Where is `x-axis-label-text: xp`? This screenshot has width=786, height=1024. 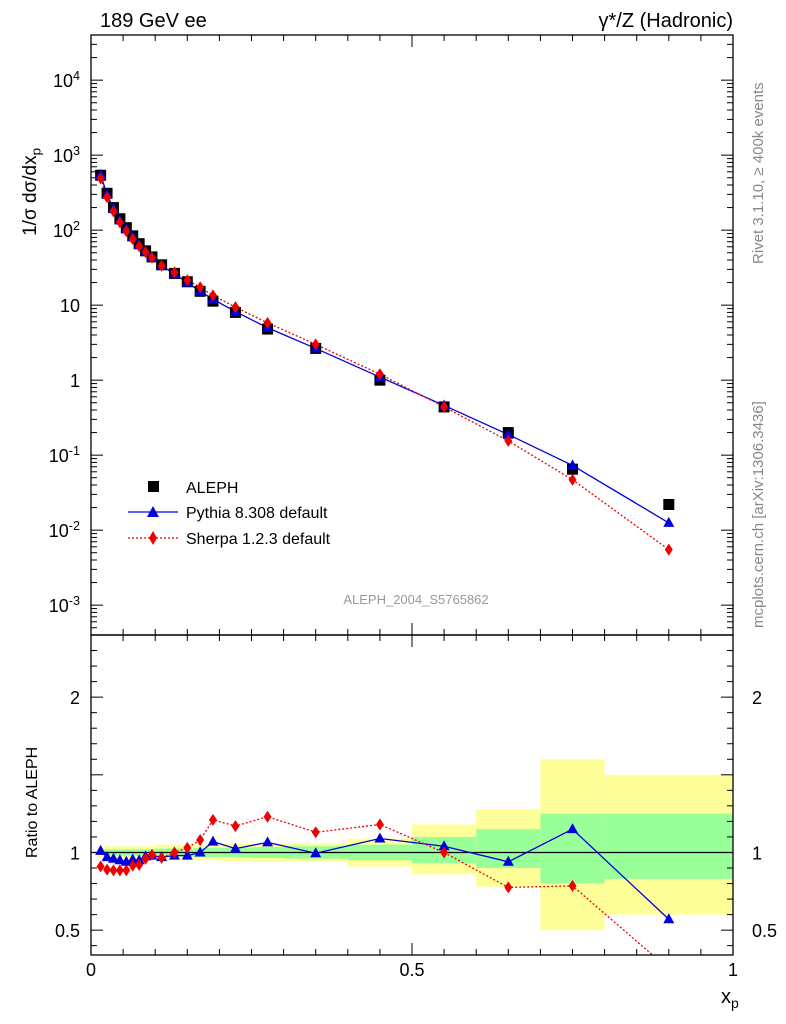
x-axis-label-text: xp is located at coordinates (730, 998).